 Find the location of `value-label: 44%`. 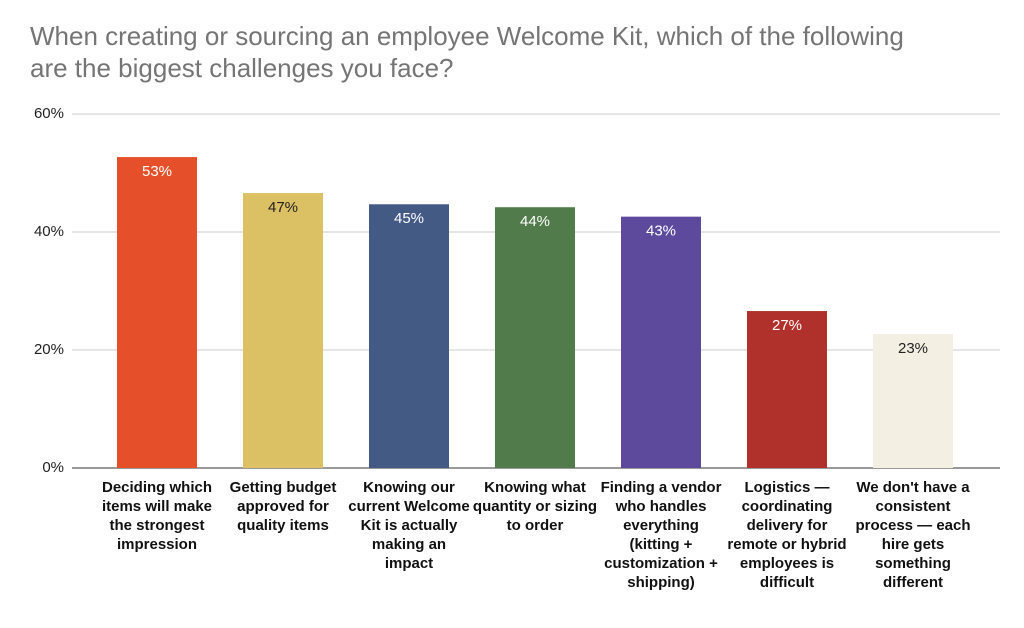

value-label: 44% is located at coordinates (535, 221).